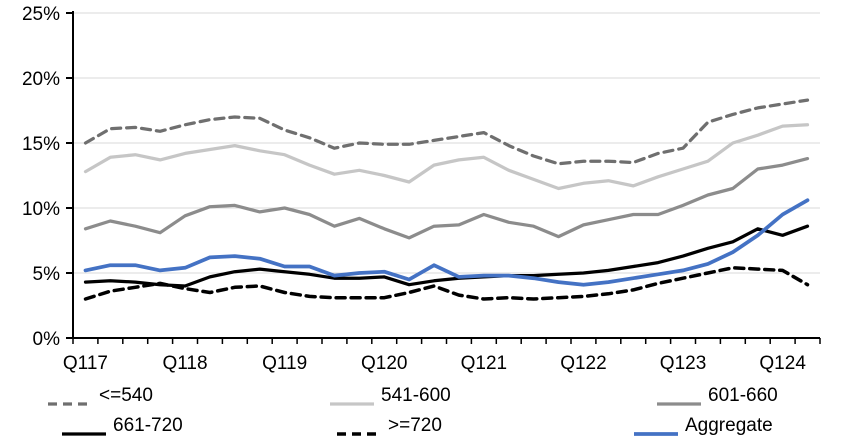 This screenshot has width=852, height=442. I want to click on legend-label: 661-720, so click(148, 425).